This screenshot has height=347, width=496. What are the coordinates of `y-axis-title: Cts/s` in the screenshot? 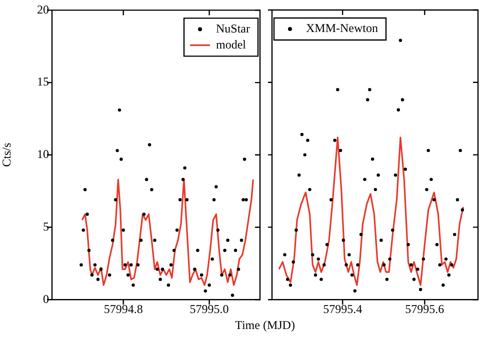 It's located at (7, 154).